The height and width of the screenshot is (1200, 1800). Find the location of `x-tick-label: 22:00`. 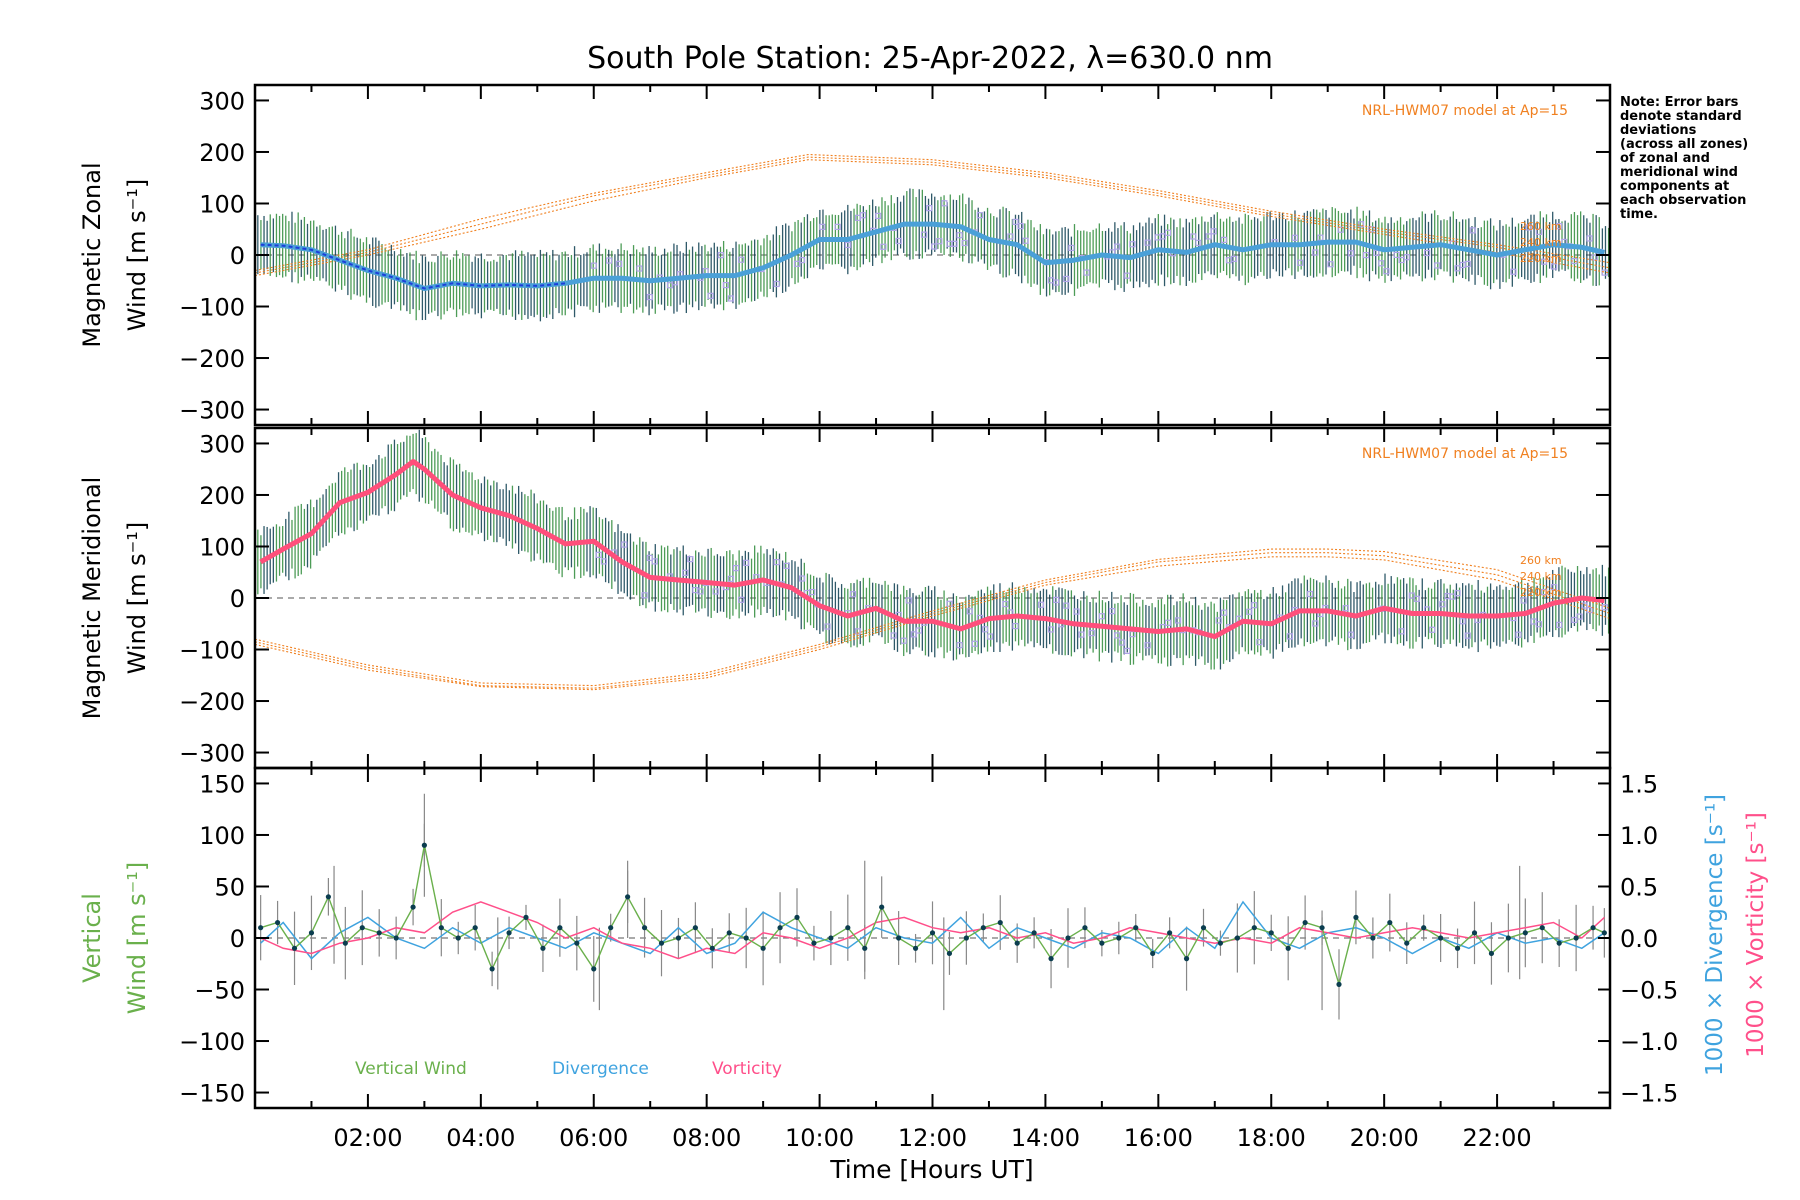

x-tick-label: 22:00 is located at coordinates (1496, 1138).